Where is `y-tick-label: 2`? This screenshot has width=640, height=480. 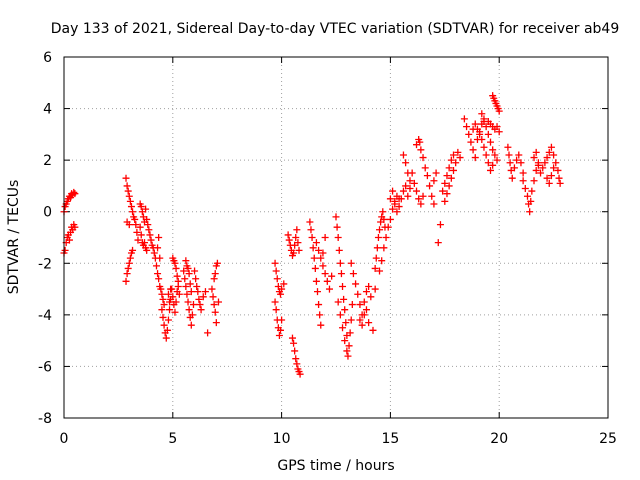 y-tick-label: 2 is located at coordinates (47, 161).